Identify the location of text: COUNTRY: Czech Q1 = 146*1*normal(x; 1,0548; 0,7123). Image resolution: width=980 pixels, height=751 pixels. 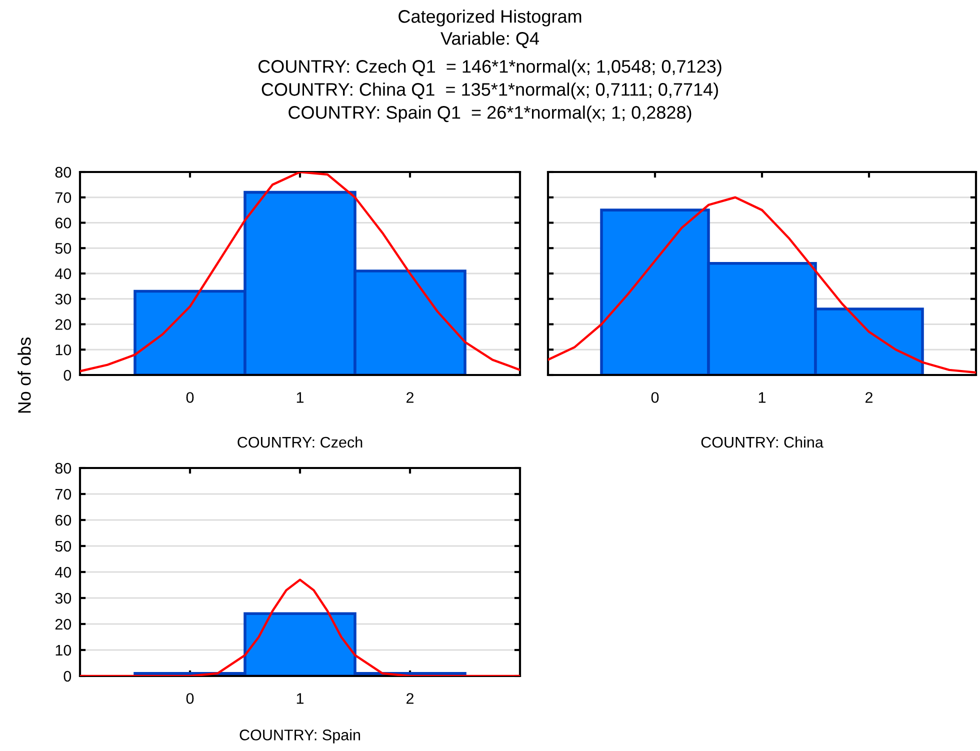
(490, 68).